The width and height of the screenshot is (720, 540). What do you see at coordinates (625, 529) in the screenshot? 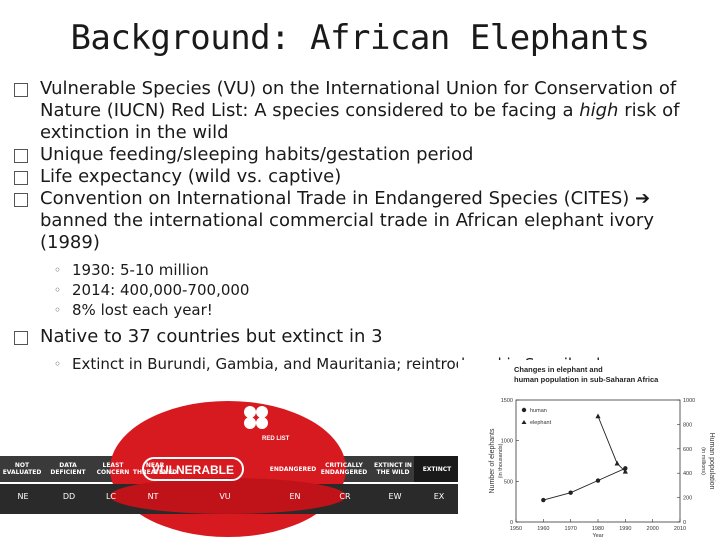
I see `x-tick-label: 1990` at bounding box center [625, 529].